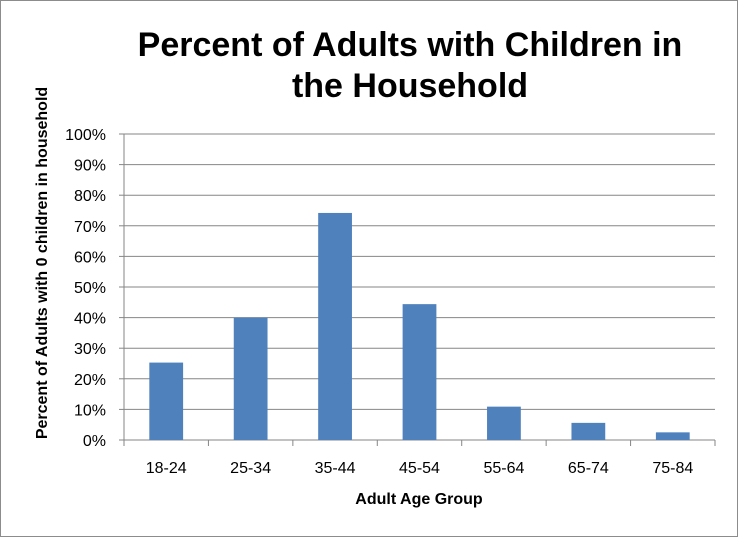 The height and width of the screenshot is (537, 738). Describe the element at coordinates (250, 468) in the screenshot. I see `x-tick-label: 25-34` at that location.